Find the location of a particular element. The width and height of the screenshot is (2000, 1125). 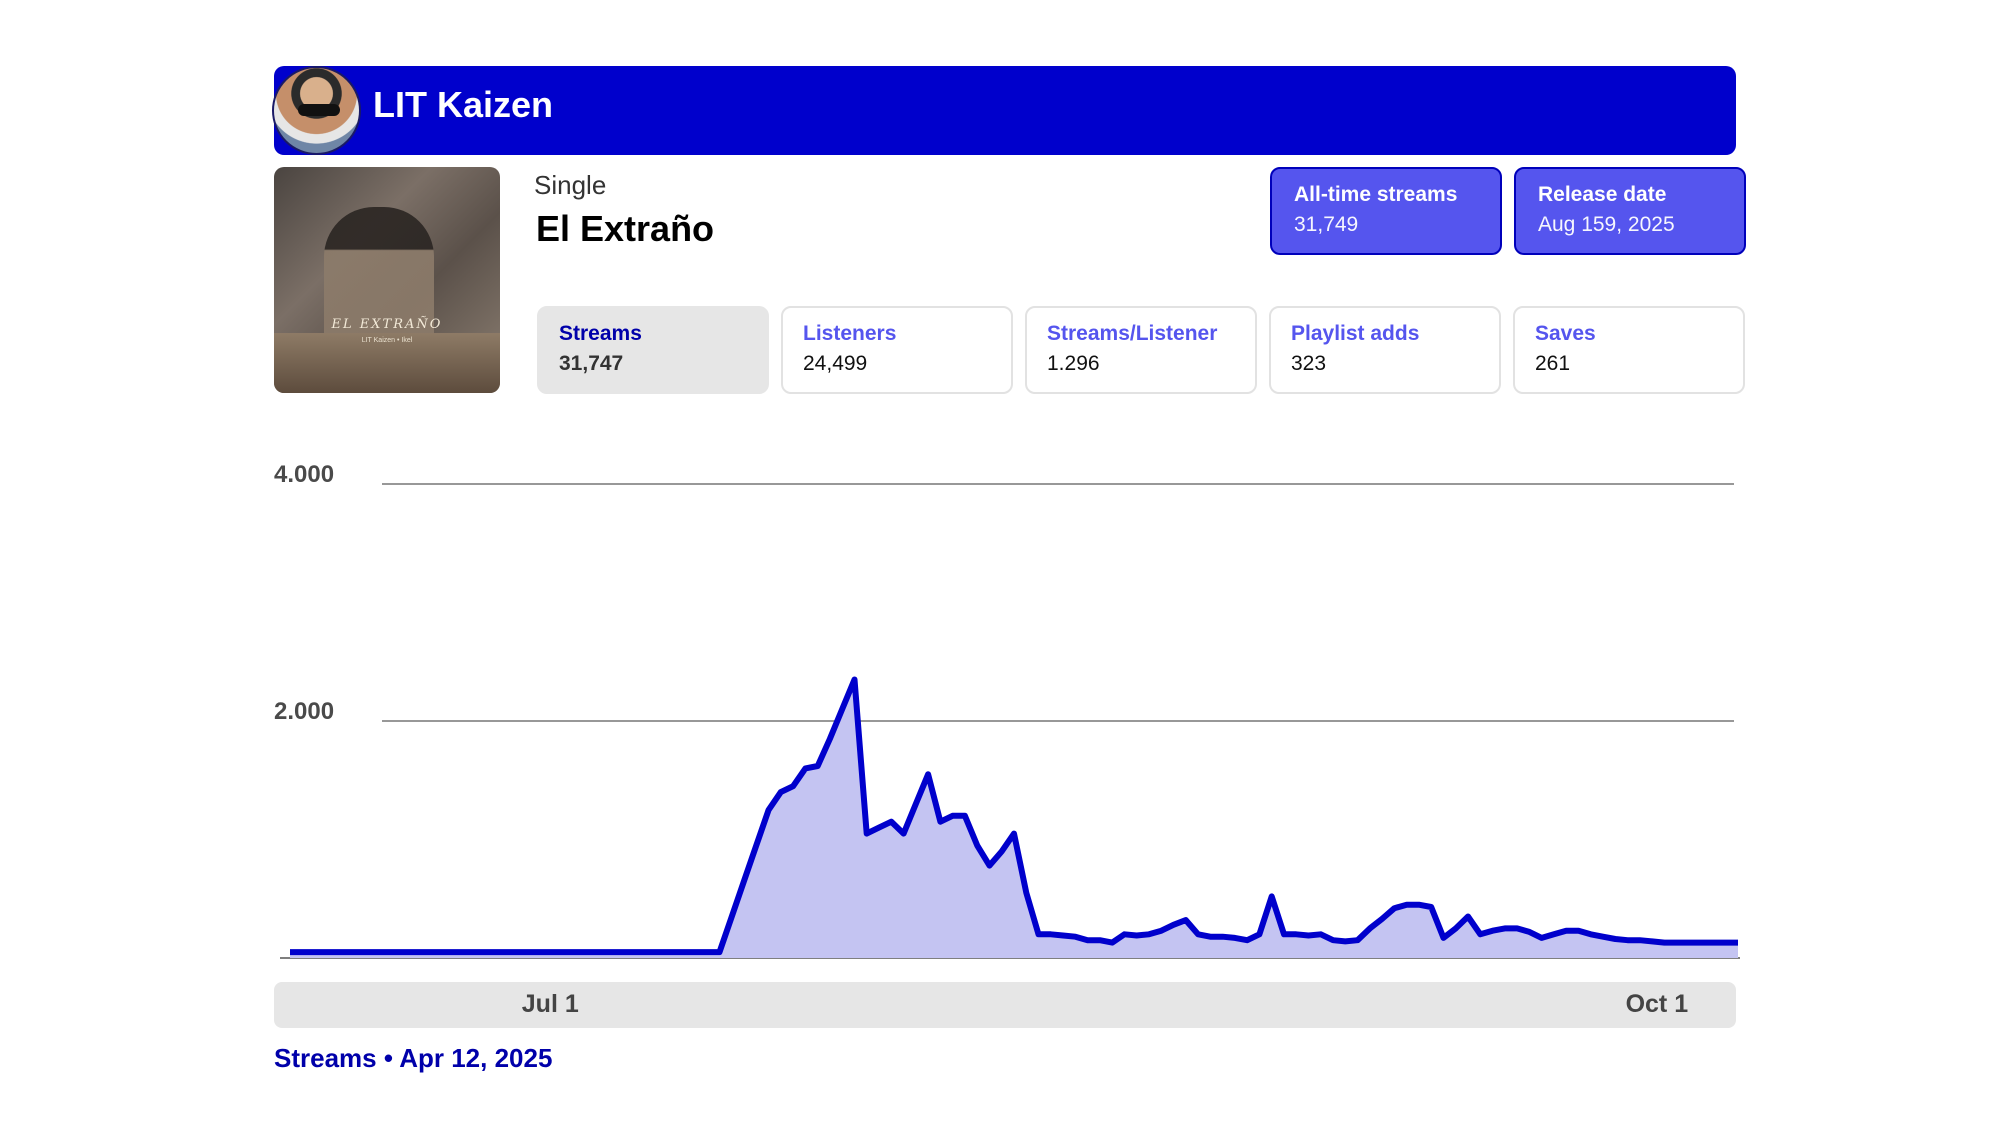

metric-label: Listeners is located at coordinates (850, 333).